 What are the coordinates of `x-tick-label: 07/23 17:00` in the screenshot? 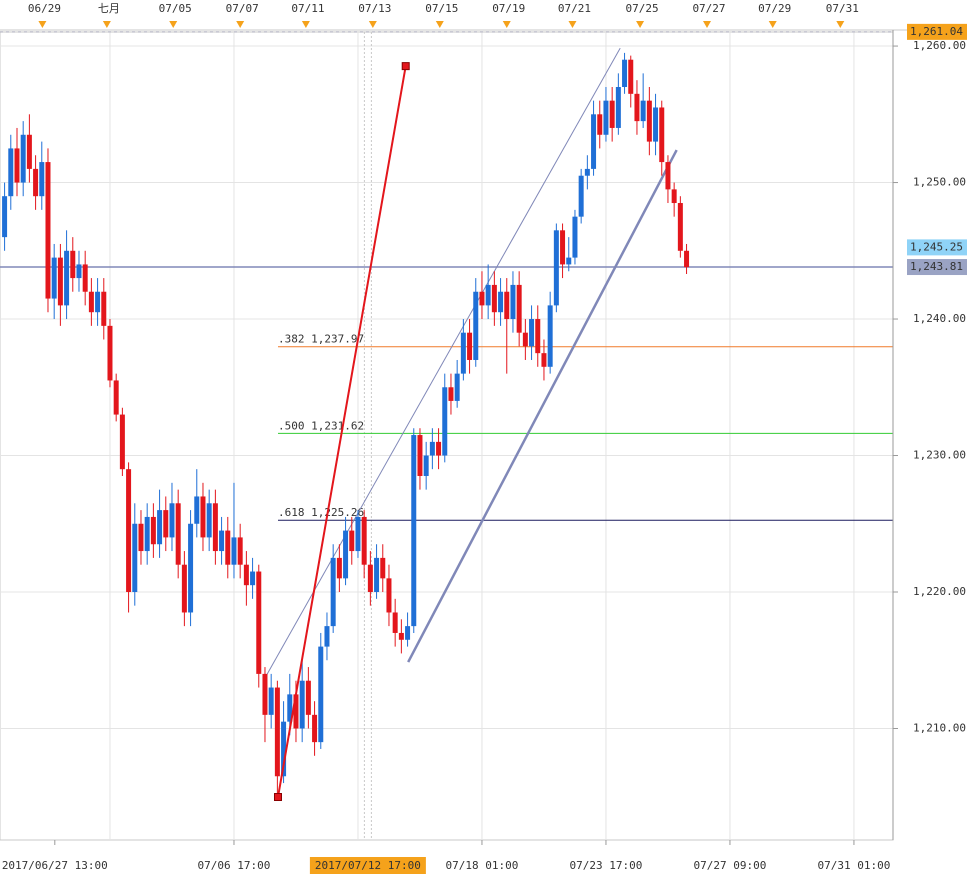 It's located at (606, 865).